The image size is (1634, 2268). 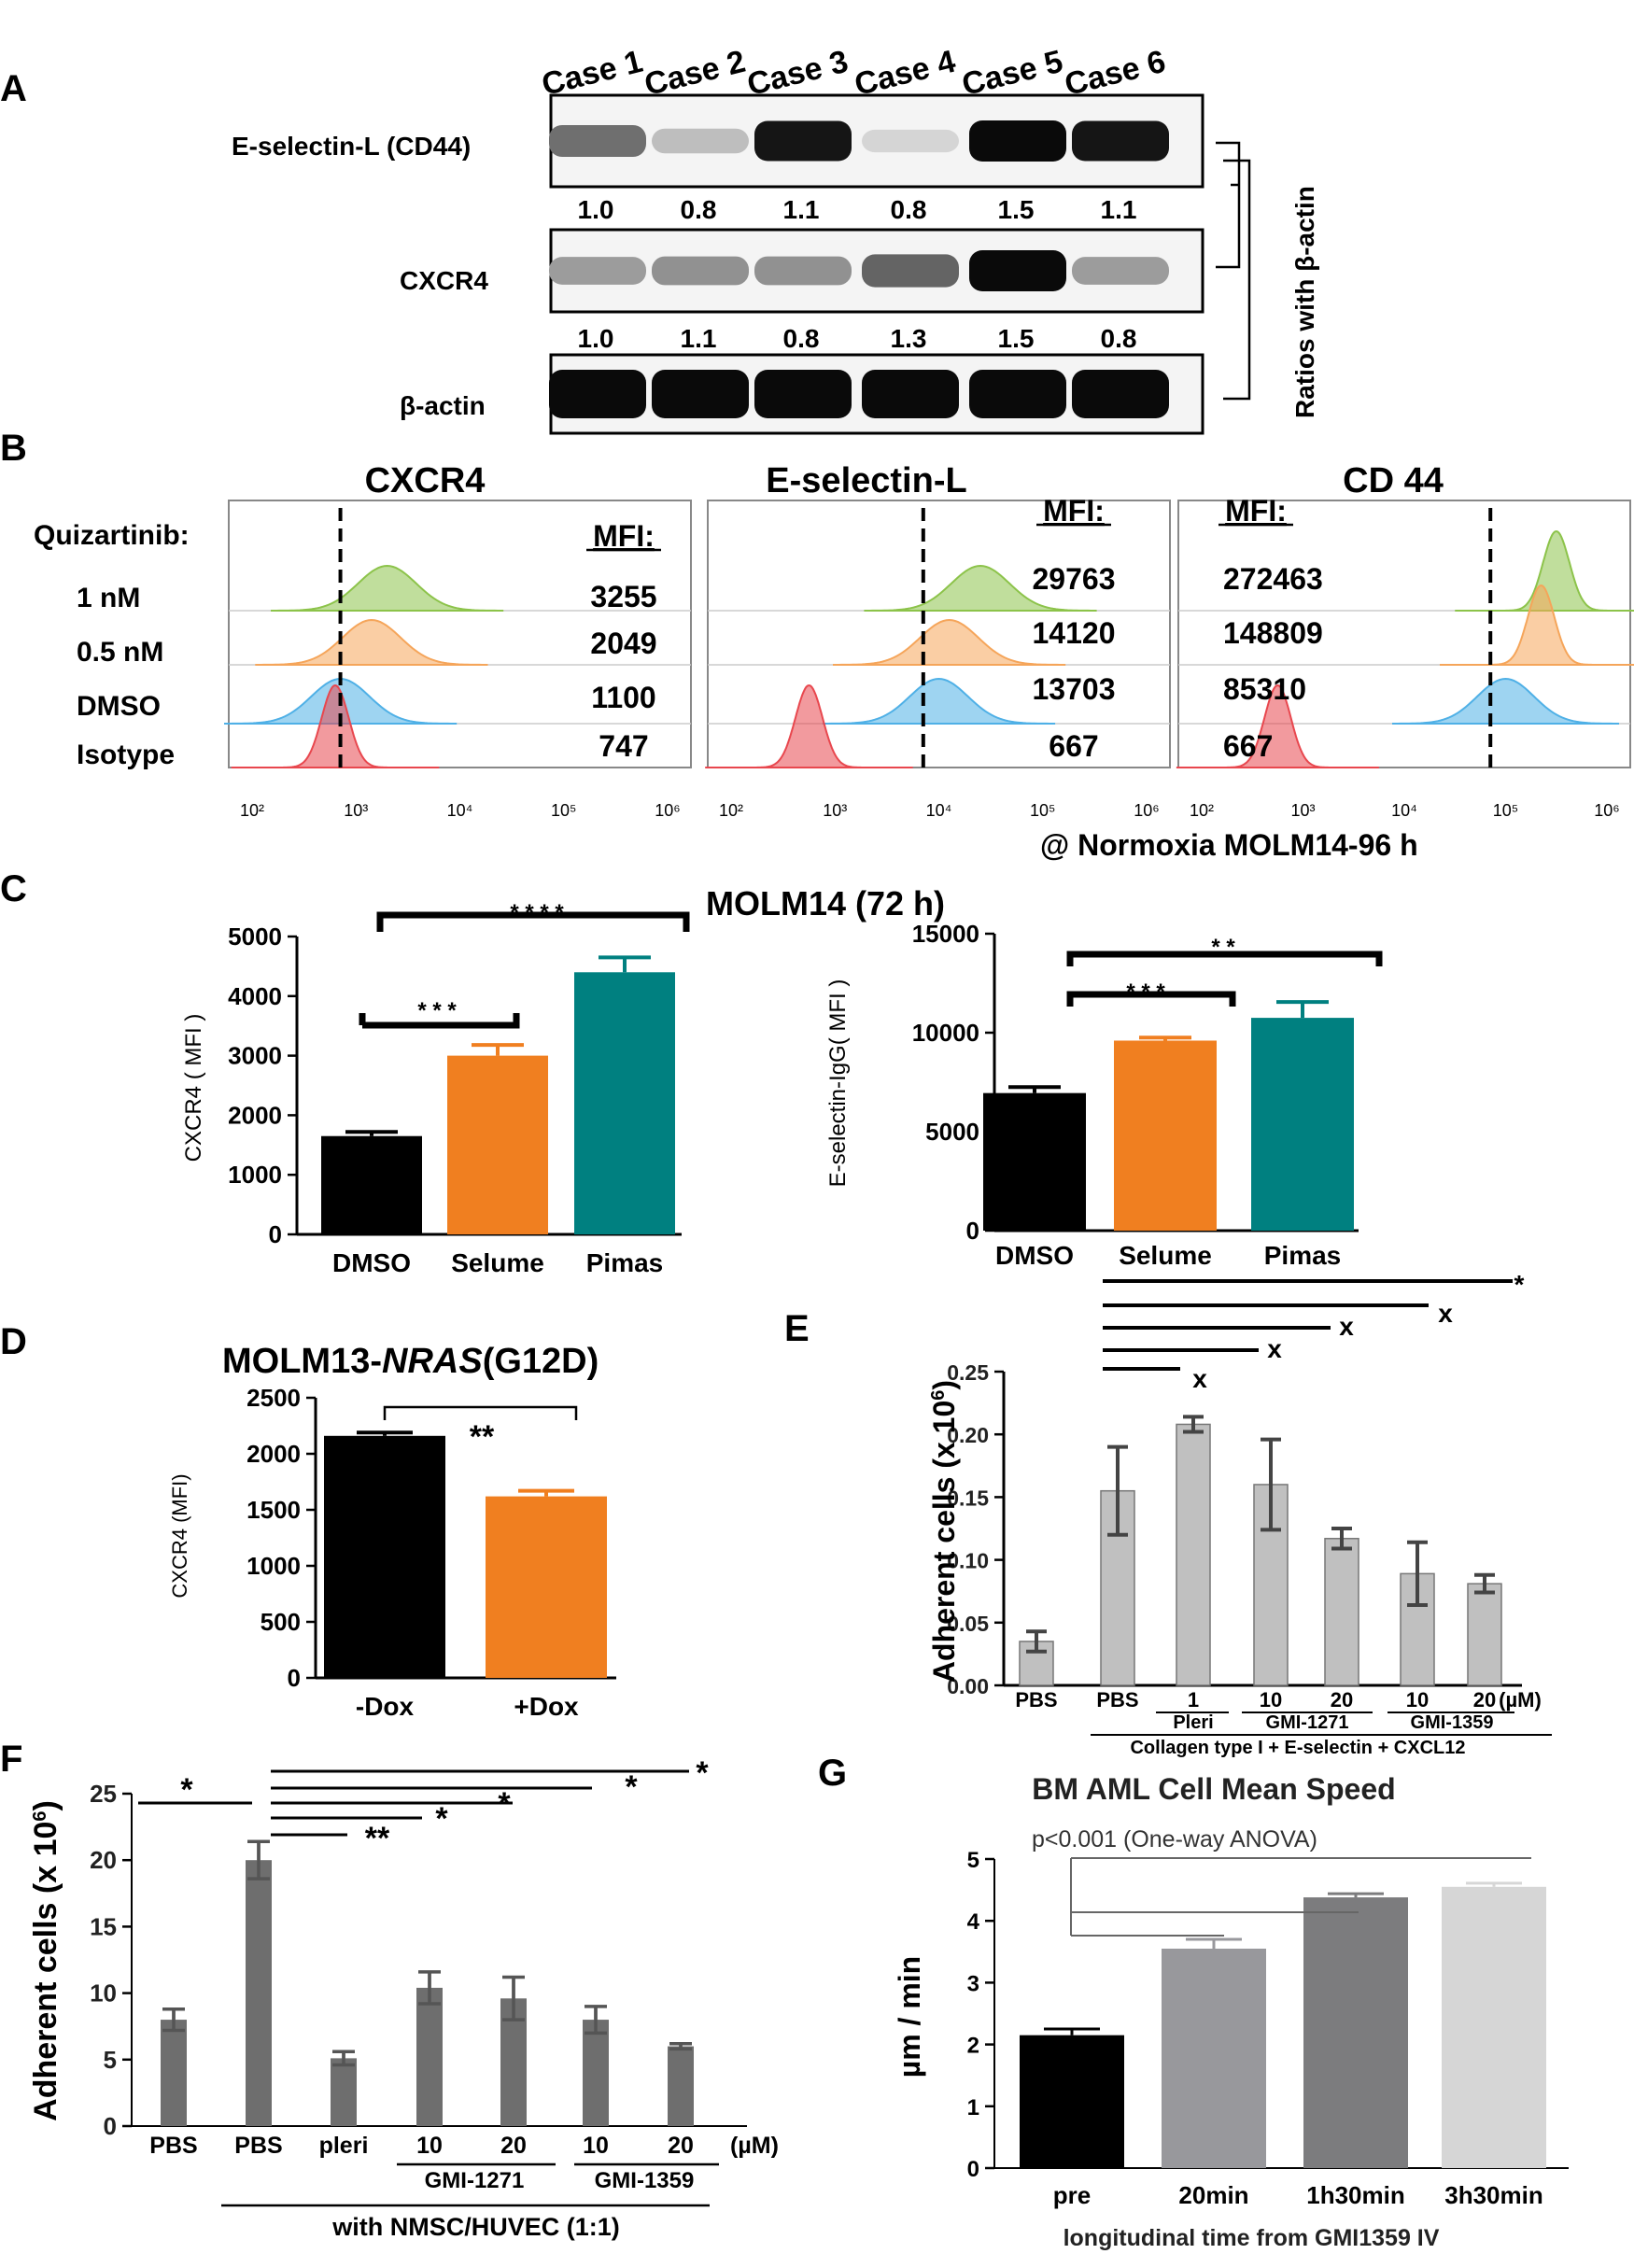 I want to click on anova-annotation: p<0.001 (One-way ANOVA), so click(x=1174, y=1839).